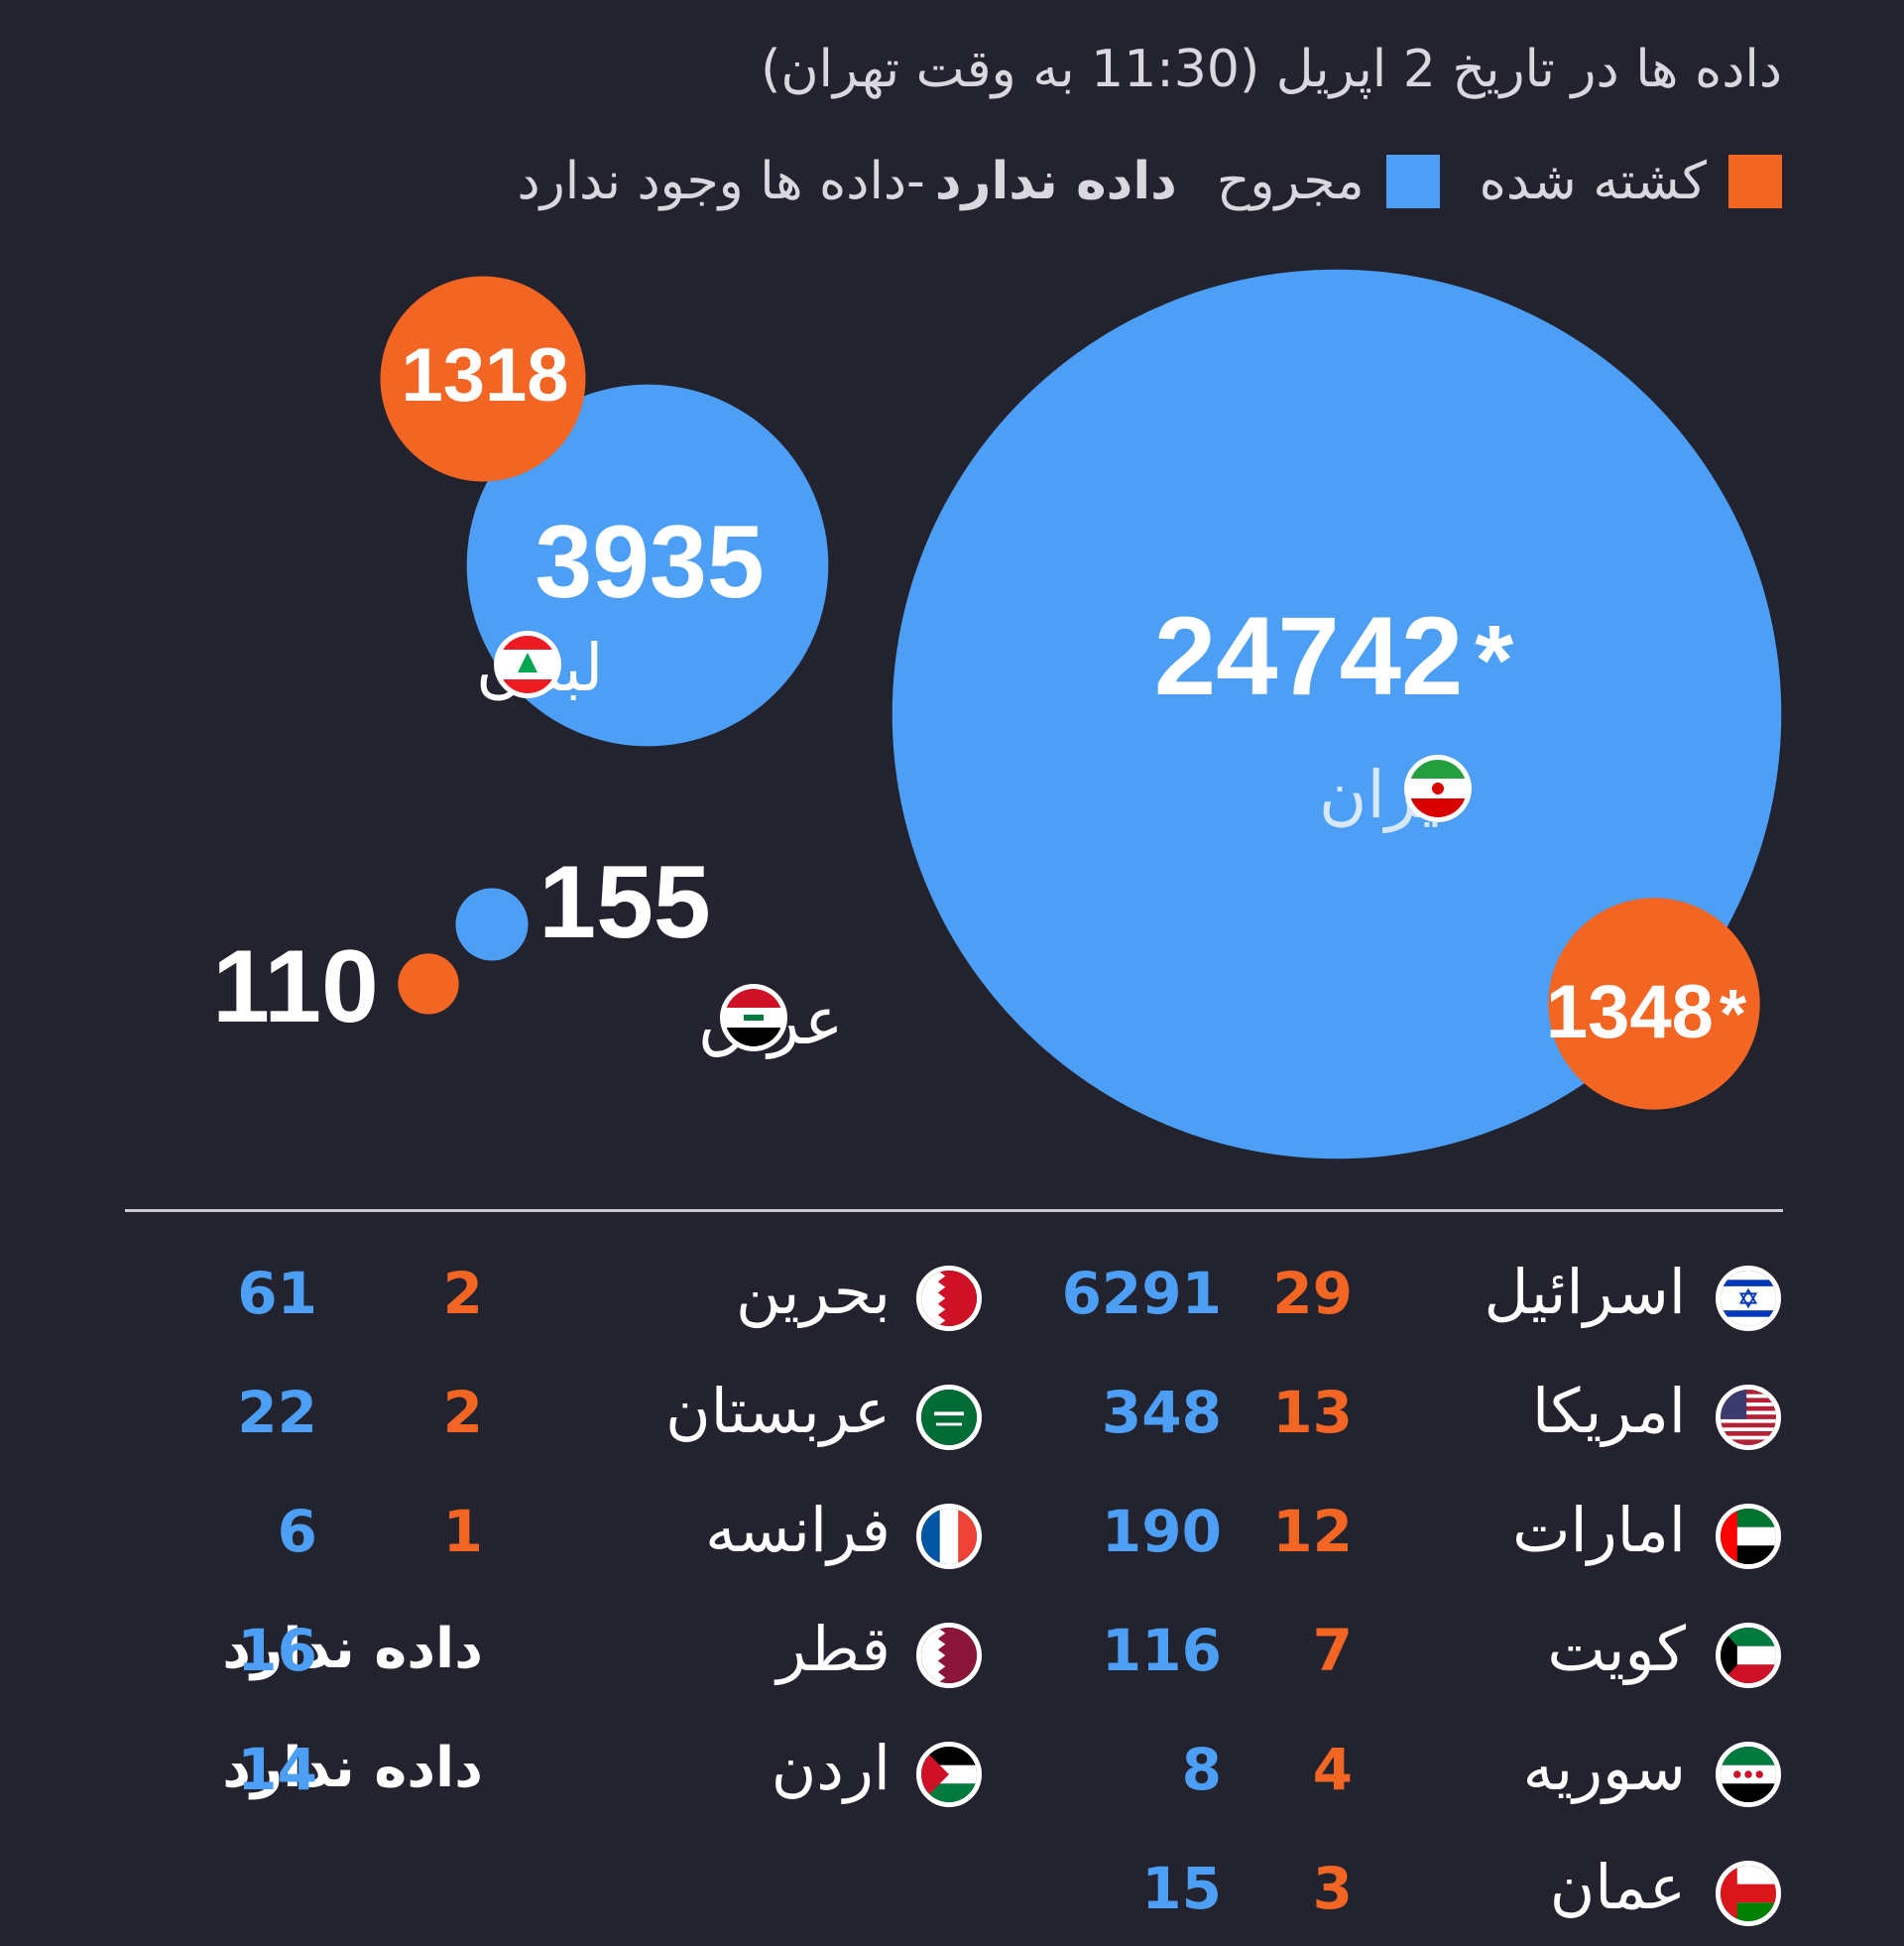 The height and width of the screenshot is (1946, 1904). Describe the element at coordinates (1748, 1893) in the screenshot. I see `oman-flag-icon` at that location.